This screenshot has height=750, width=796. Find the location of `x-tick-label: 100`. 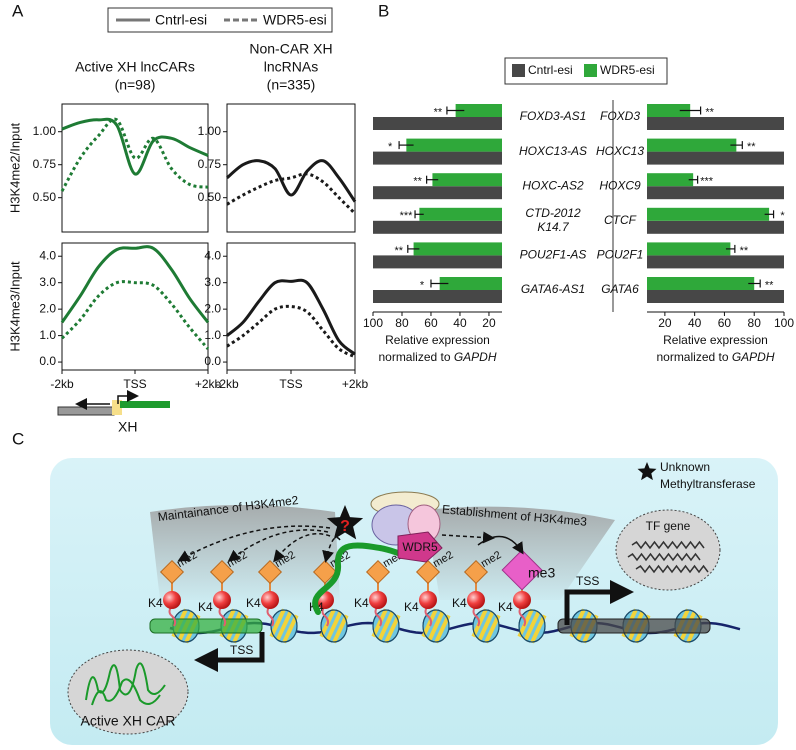

x-tick-label: 100 is located at coordinates (373, 323).